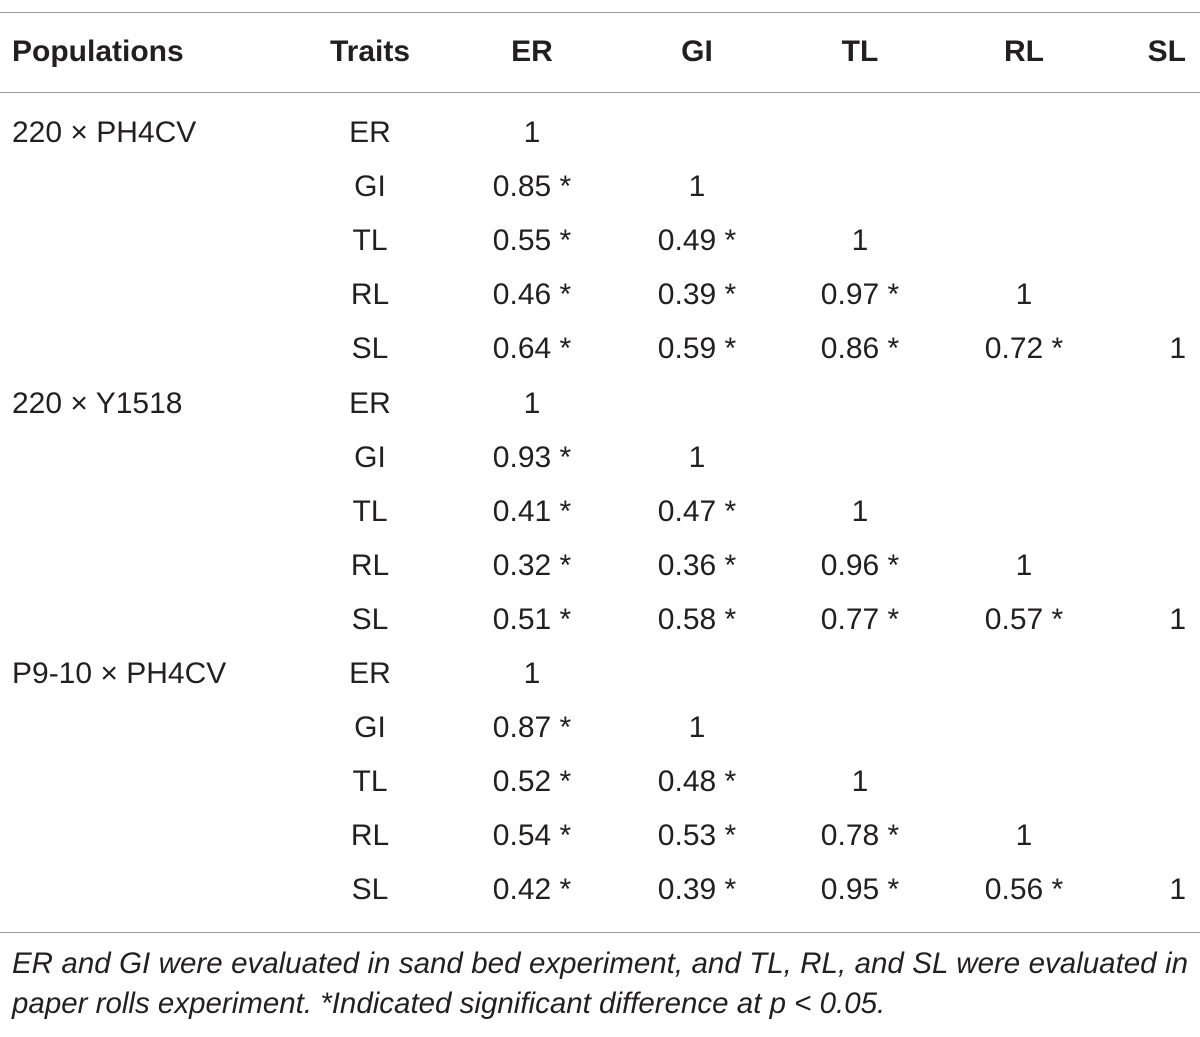 The image size is (1200, 1037). Describe the element at coordinates (97, 403) in the screenshot. I see `population-label: 220 × Y1518` at that location.